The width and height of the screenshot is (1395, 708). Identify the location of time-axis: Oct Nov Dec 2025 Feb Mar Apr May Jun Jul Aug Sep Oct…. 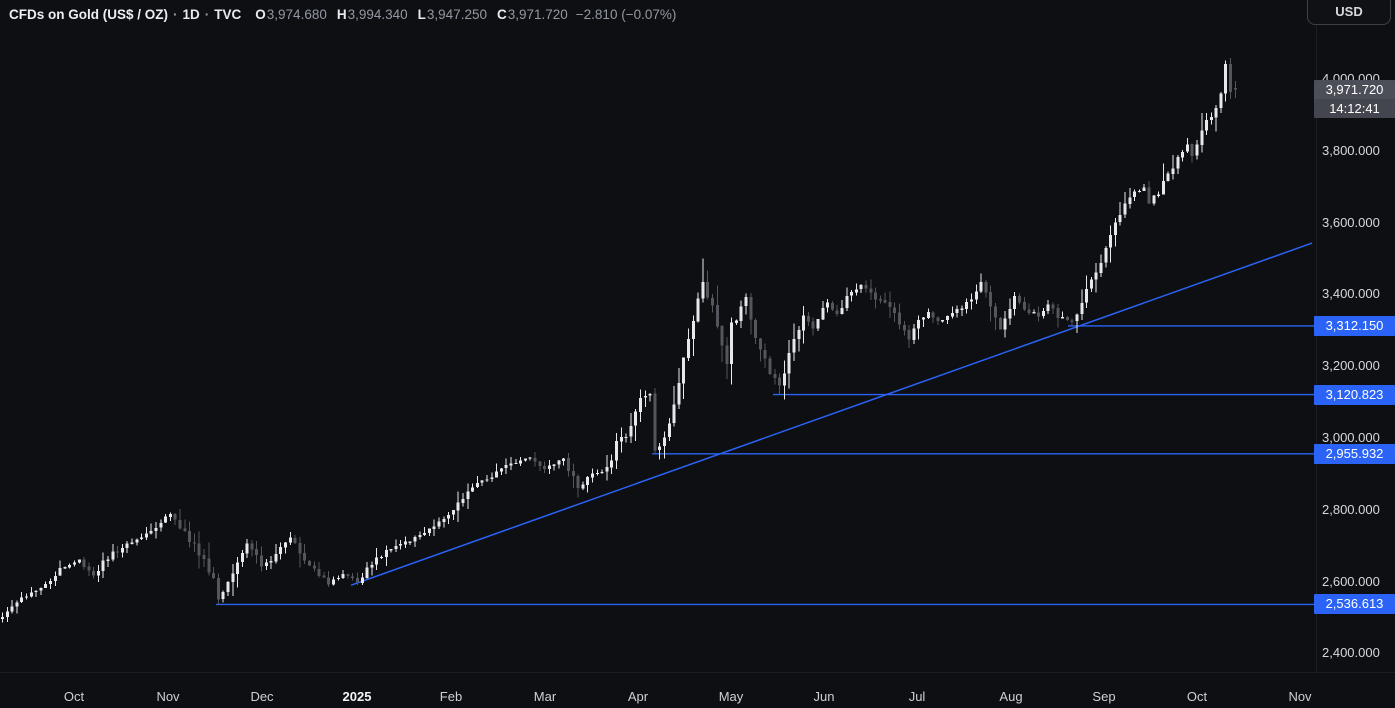
(658, 690).